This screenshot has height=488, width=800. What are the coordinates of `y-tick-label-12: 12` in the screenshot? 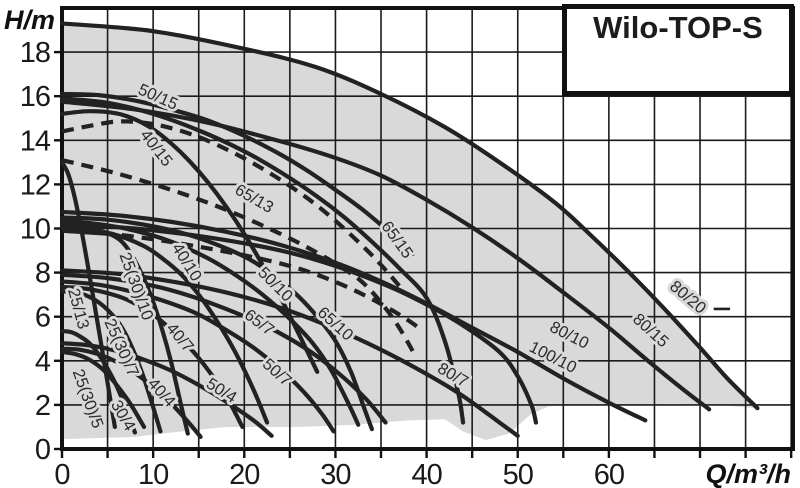 It's located at (35, 185).